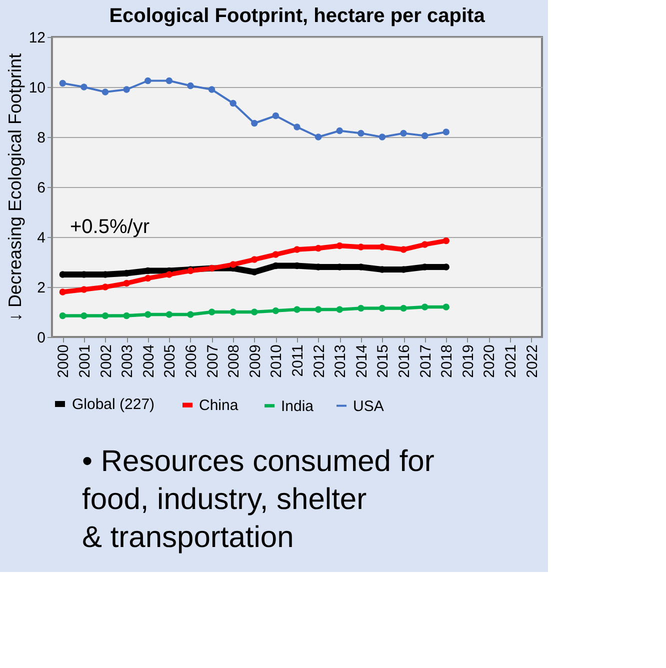 Image resolution: width=666 pixels, height=668 pixels. I want to click on y-tick-label: 0, so click(41, 338).